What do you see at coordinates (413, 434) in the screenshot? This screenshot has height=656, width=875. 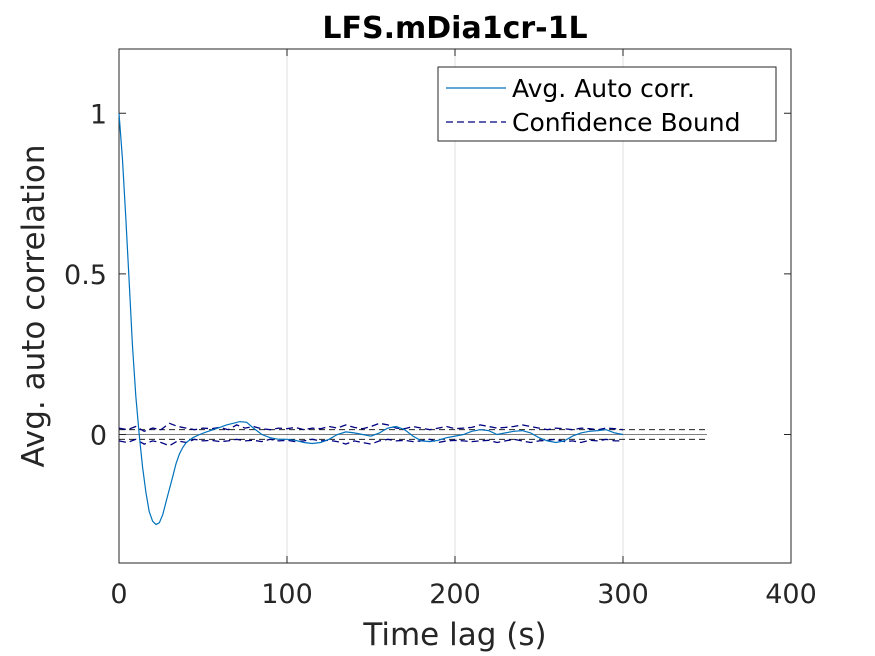 I see `reference-lines` at bounding box center [413, 434].